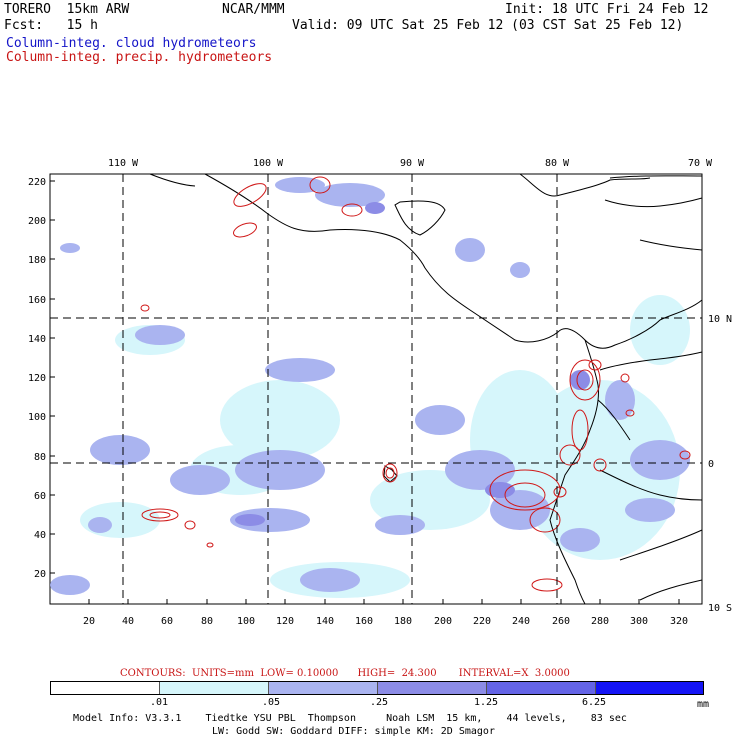  I want to click on lat-label-0: 0, so click(711, 464).